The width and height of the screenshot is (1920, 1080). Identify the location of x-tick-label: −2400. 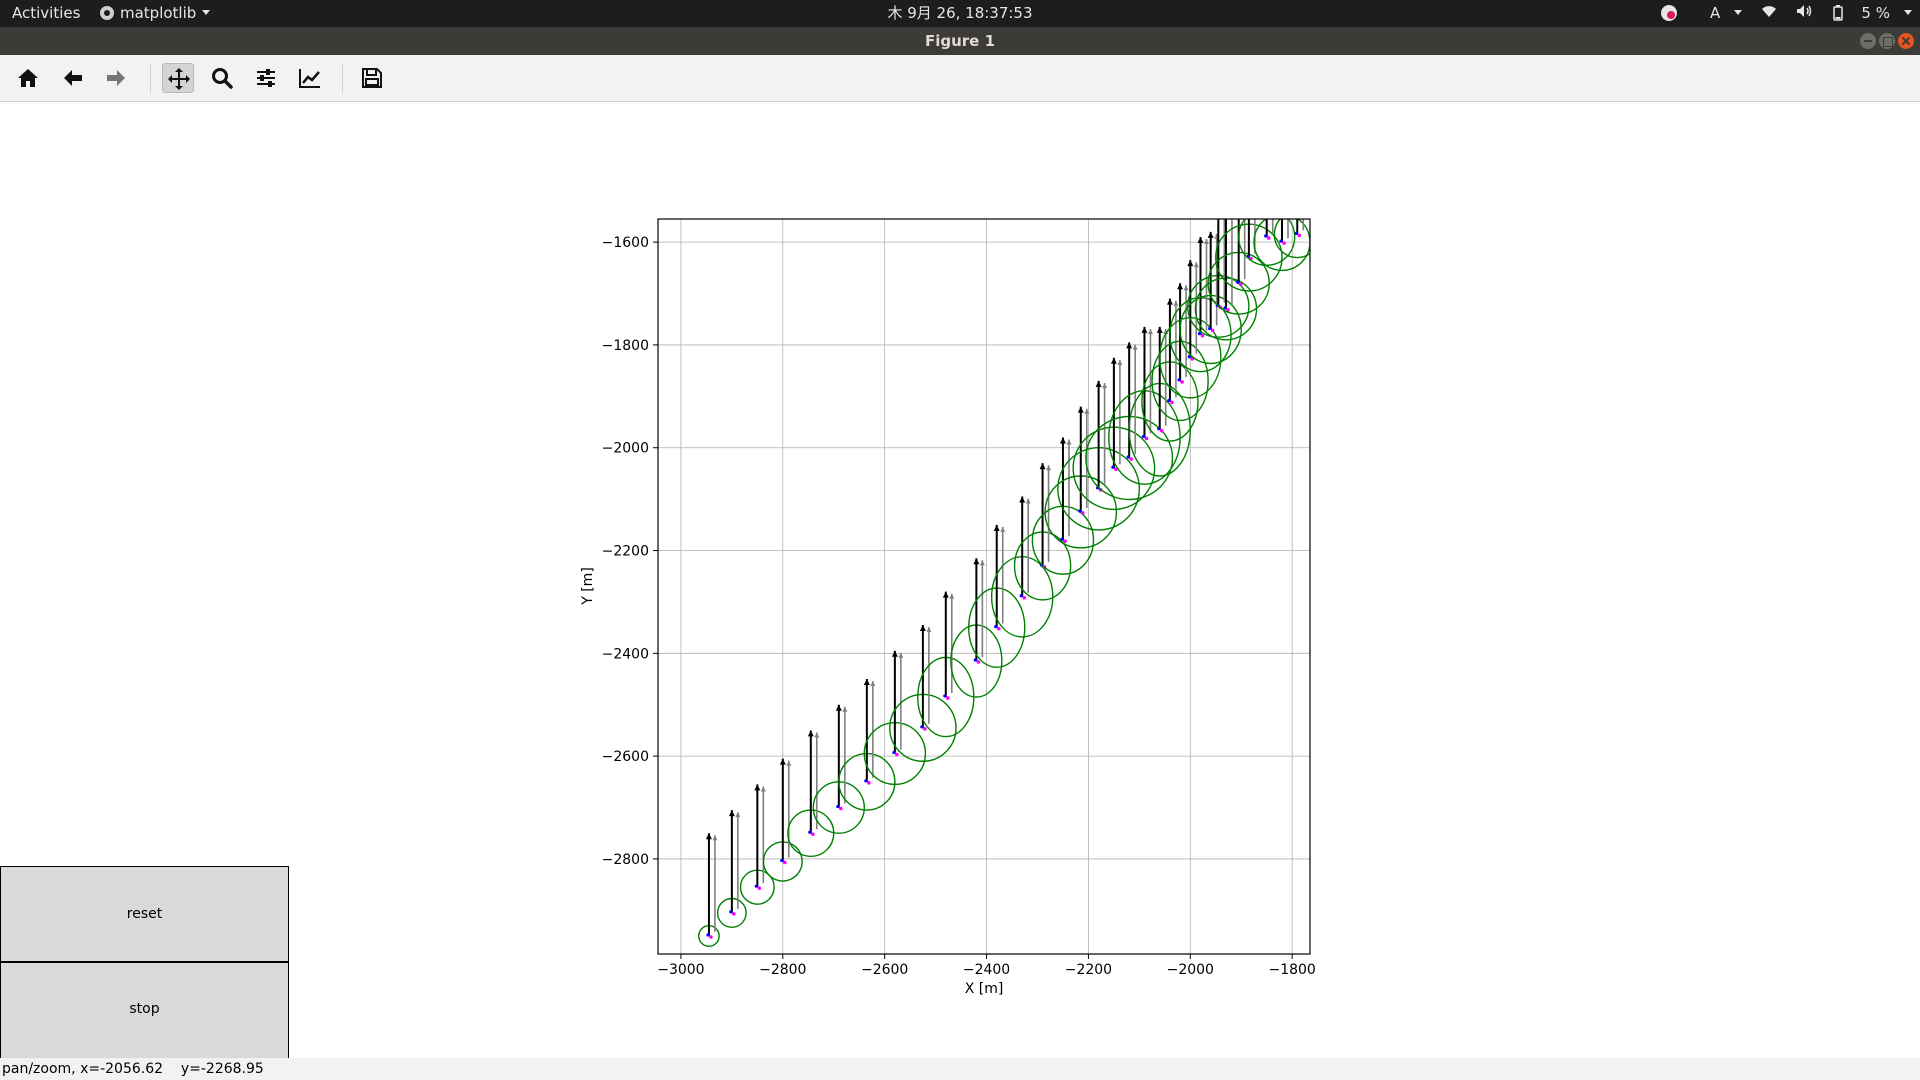
(986, 970).